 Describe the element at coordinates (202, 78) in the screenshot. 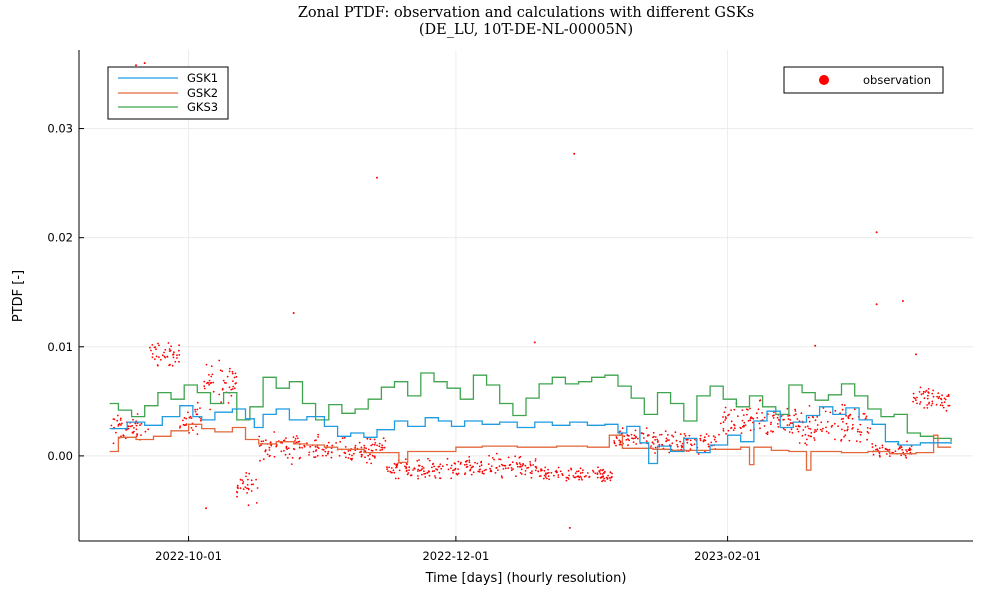

I see `legend-gsk1-label: GSK1` at that location.